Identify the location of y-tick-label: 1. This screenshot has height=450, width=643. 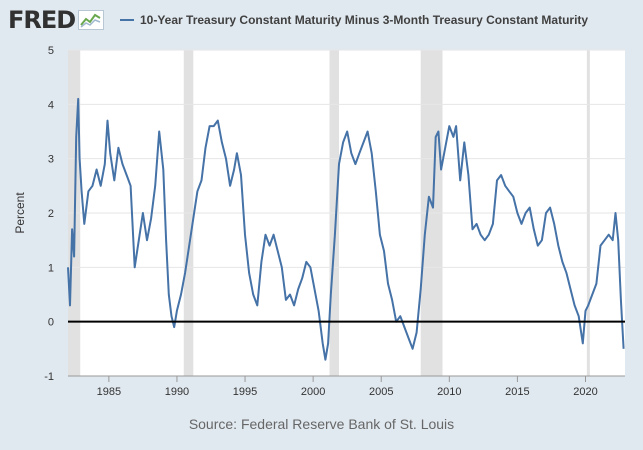
(51, 268).